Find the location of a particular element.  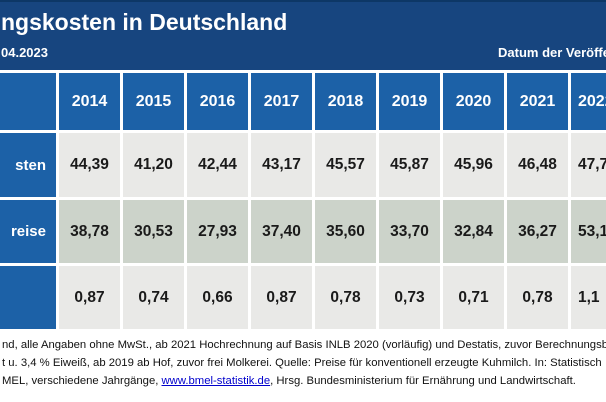

value-cell: 0,71 is located at coordinates (473, 297).